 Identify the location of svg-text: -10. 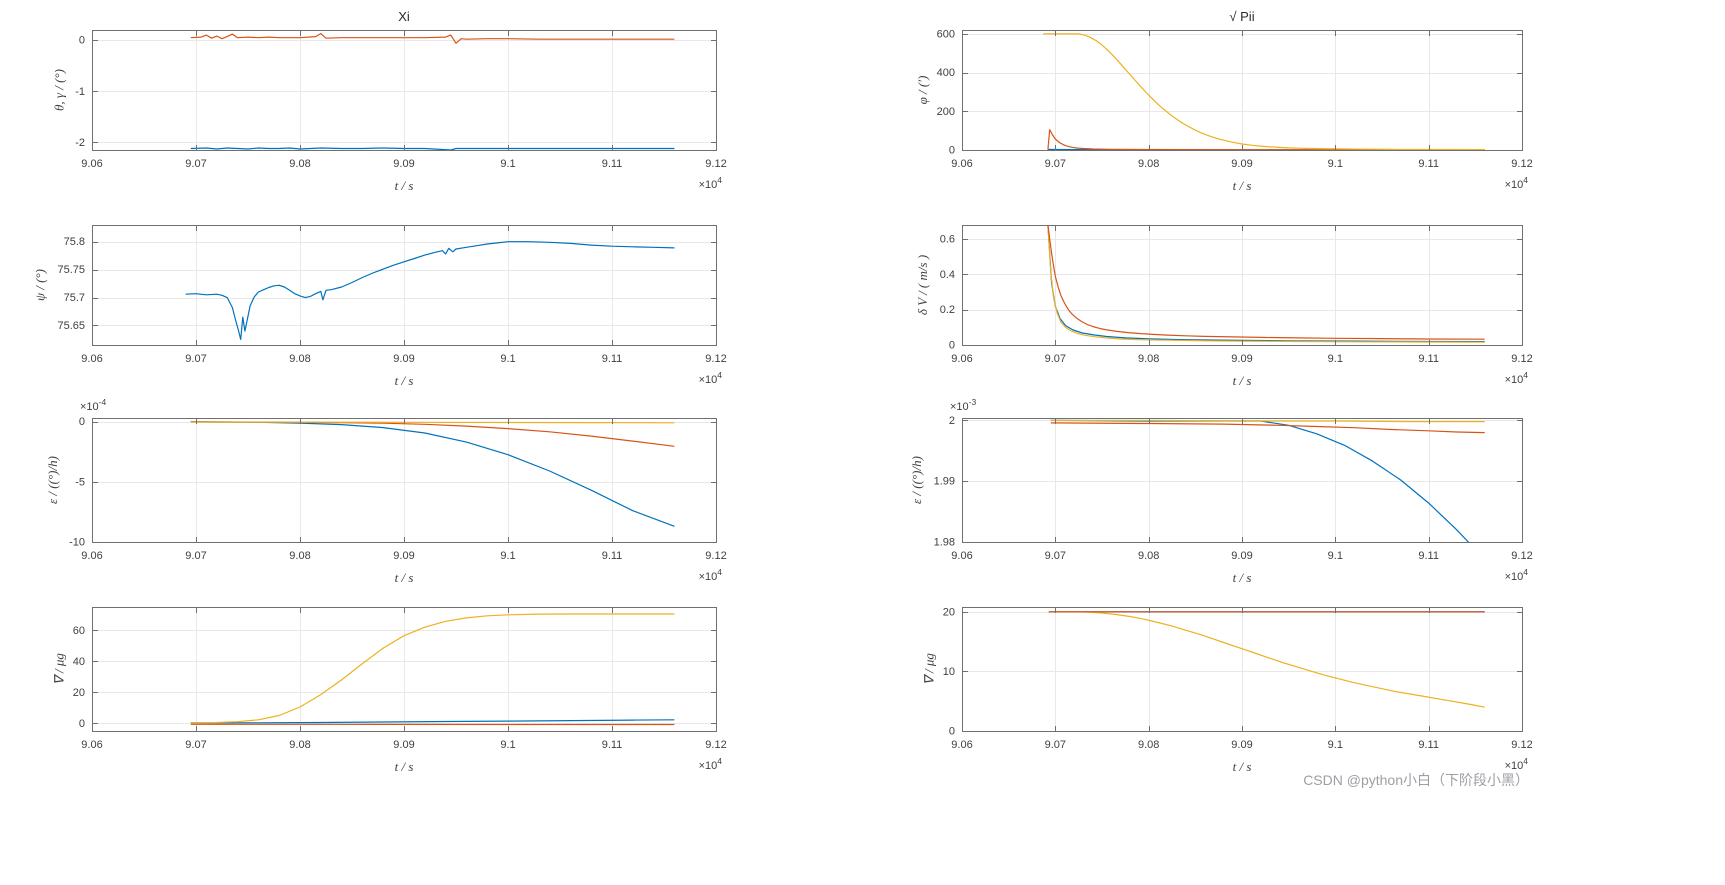
(77, 543).